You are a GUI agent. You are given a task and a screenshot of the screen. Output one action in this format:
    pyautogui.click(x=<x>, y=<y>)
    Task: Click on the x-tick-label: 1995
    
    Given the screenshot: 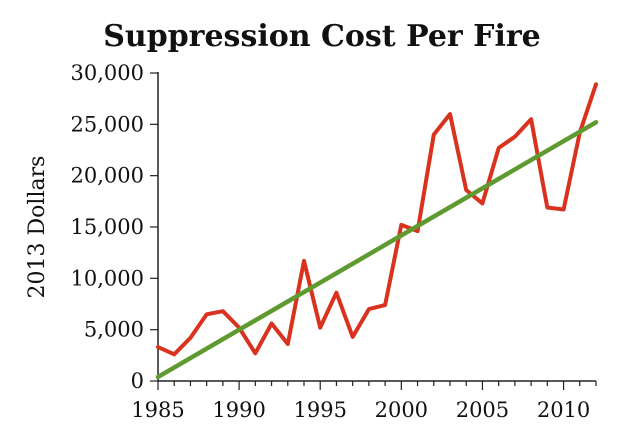 What is the action you would take?
    pyautogui.click(x=319, y=410)
    